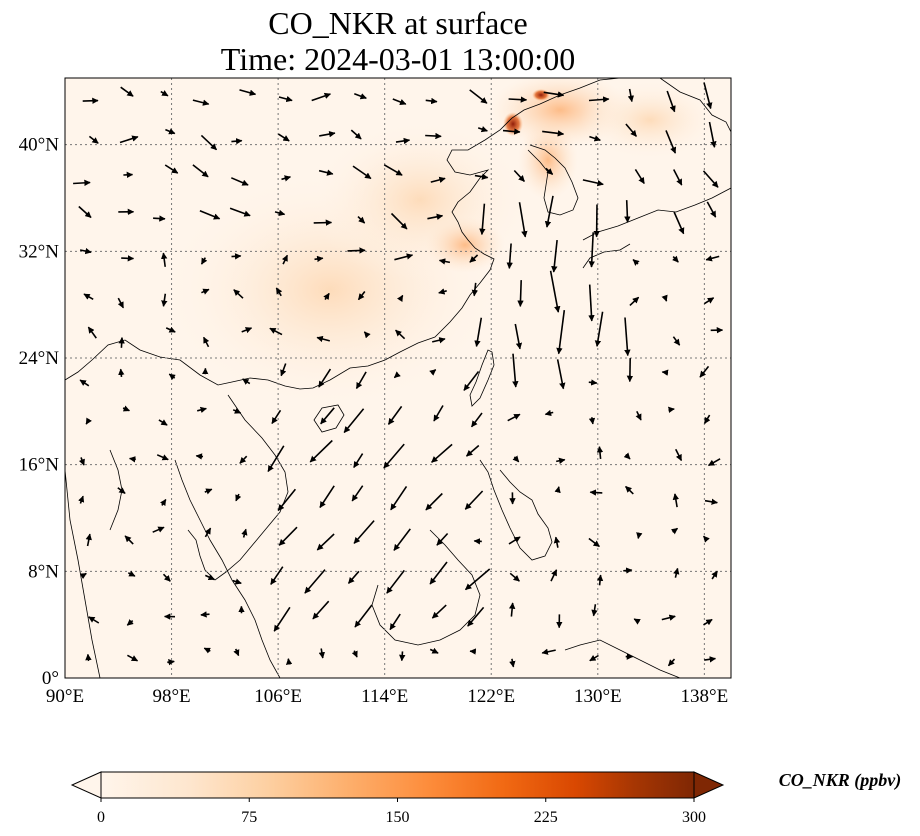 The image size is (920, 836). I want to click on latitude-labels: 0° 8°N 16°N 24°N 32°N 40°N, so click(39, 412).